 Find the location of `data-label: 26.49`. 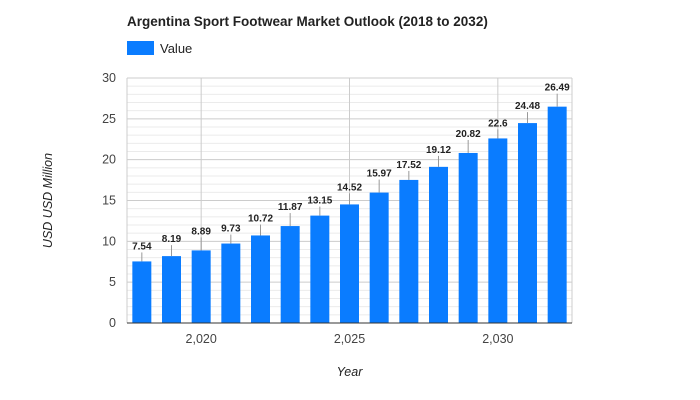

data-label: 26.49 is located at coordinates (557, 88).